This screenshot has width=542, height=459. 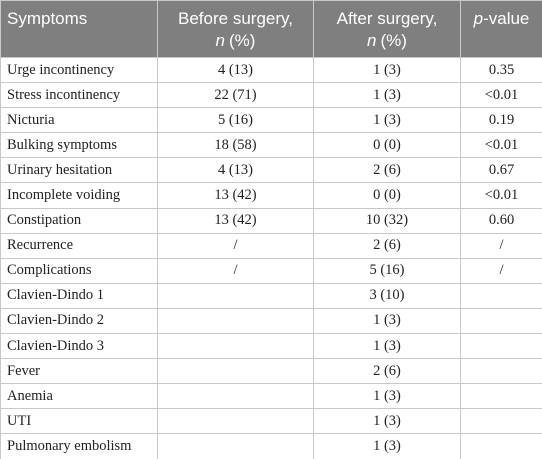 I want to click on value-cell: 10 (32), so click(x=387, y=220).